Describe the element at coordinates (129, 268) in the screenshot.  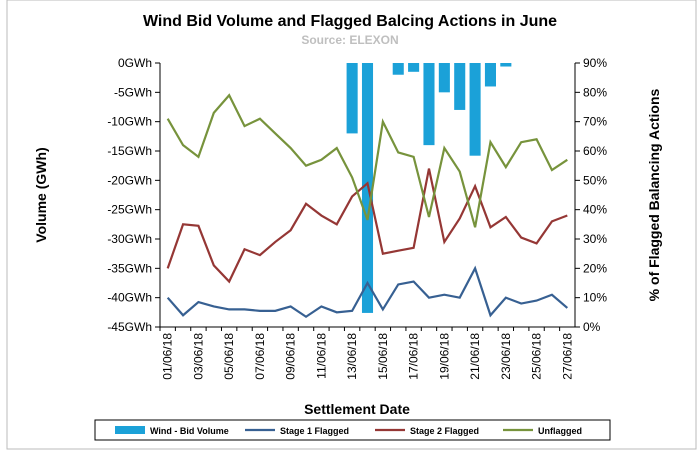
I see `y-tick-label: -35GWh` at that location.